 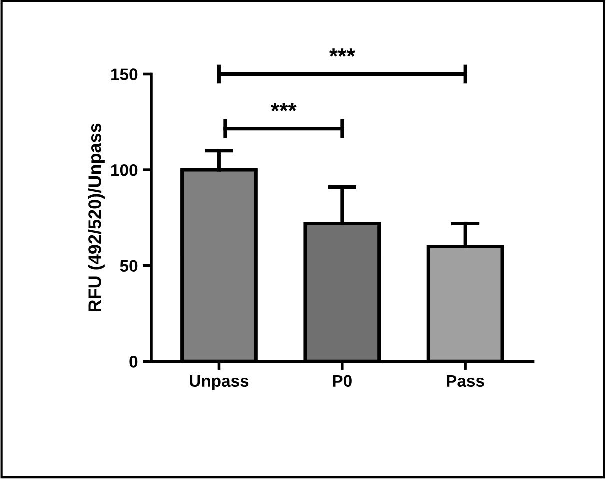 What do you see at coordinates (96, 218) in the screenshot?
I see `y-axis-title: RFU (492/520)/Unpass` at bounding box center [96, 218].